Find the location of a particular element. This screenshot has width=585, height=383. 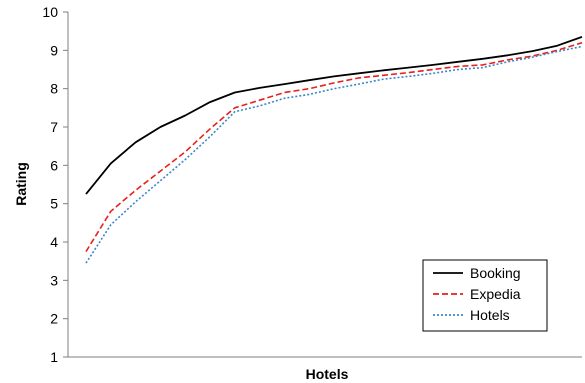

y-axis-title: Rating is located at coordinates (21, 184).